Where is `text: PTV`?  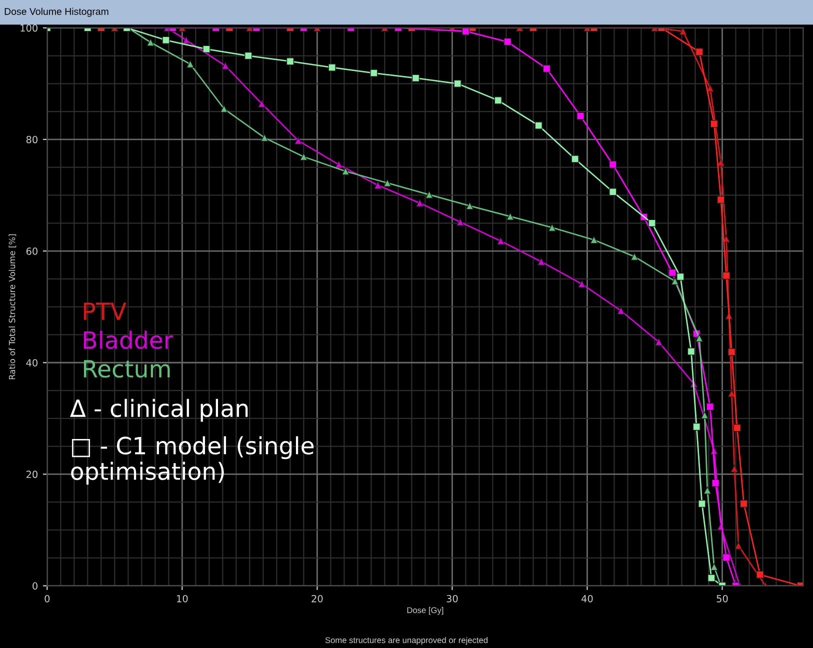 text: PTV is located at coordinates (105, 311).